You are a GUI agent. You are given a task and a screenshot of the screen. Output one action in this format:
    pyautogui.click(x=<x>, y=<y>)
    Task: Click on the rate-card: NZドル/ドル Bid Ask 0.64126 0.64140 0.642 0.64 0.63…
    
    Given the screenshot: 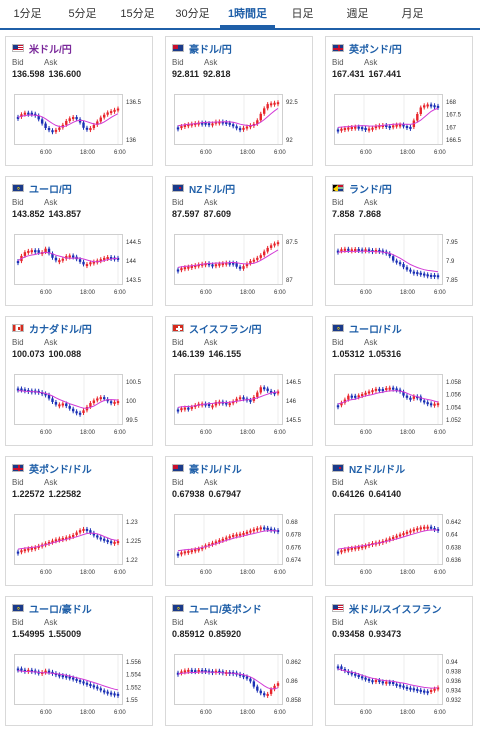 What is the action you would take?
    pyautogui.click(x=399, y=521)
    